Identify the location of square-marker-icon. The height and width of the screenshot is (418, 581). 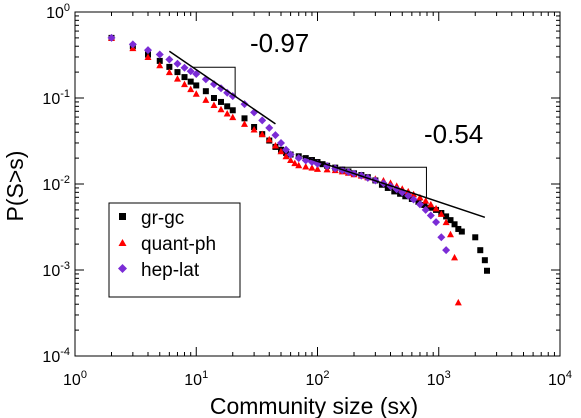
(122, 216).